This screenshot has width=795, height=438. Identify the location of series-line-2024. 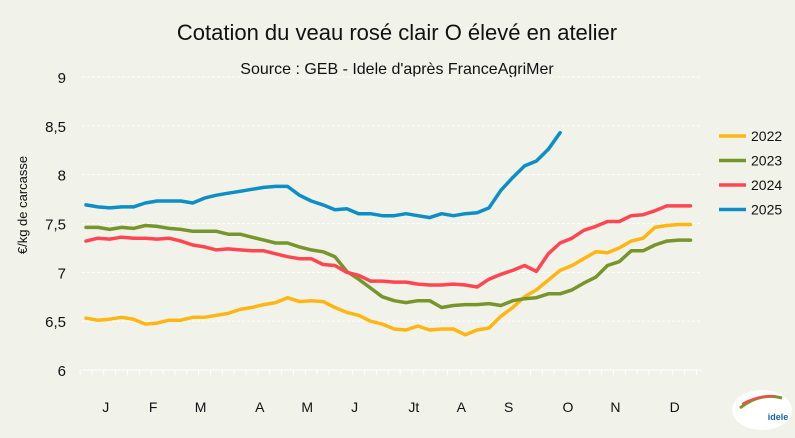
(388, 246).